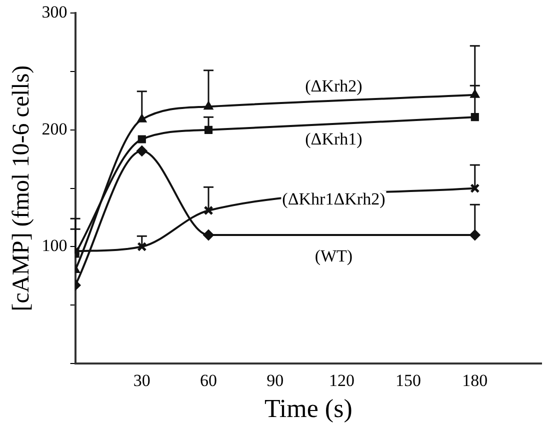 This screenshot has height=430, width=549. Describe the element at coordinates (333, 256) in the screenshot. I see `series-label: (WT)` at that location.